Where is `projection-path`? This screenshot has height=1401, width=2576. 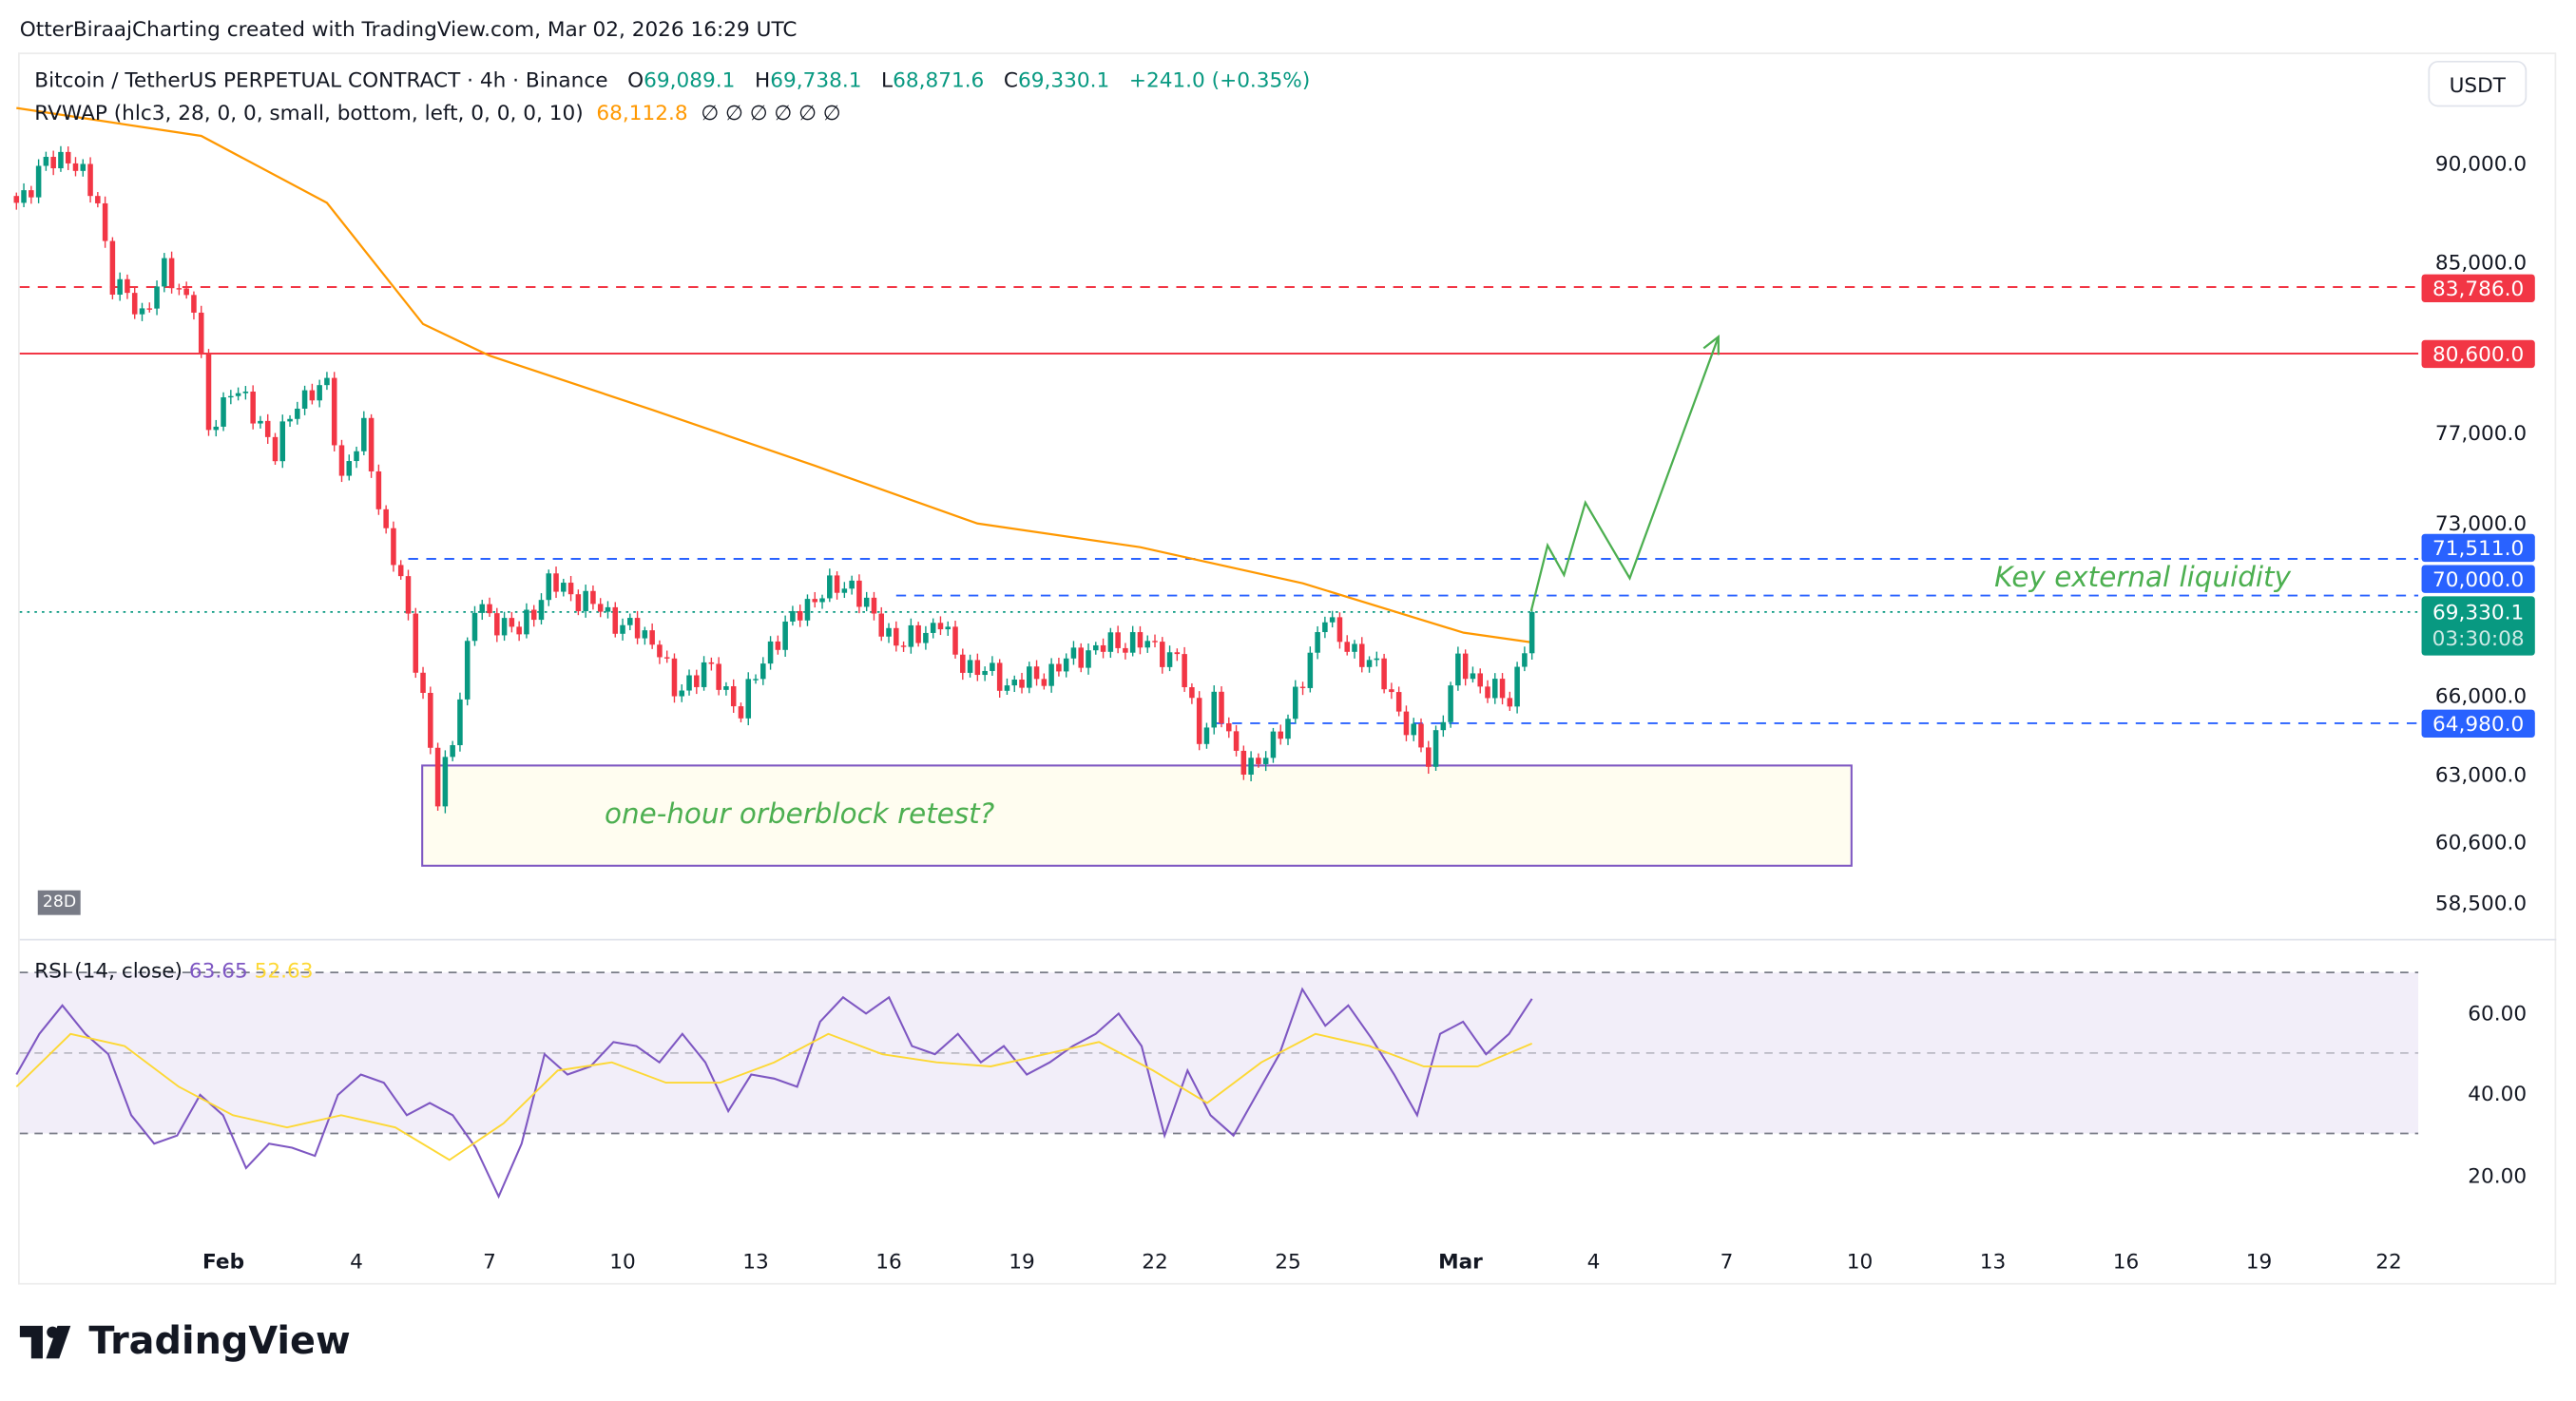
projection-path is located at coordinates (1625, 474).